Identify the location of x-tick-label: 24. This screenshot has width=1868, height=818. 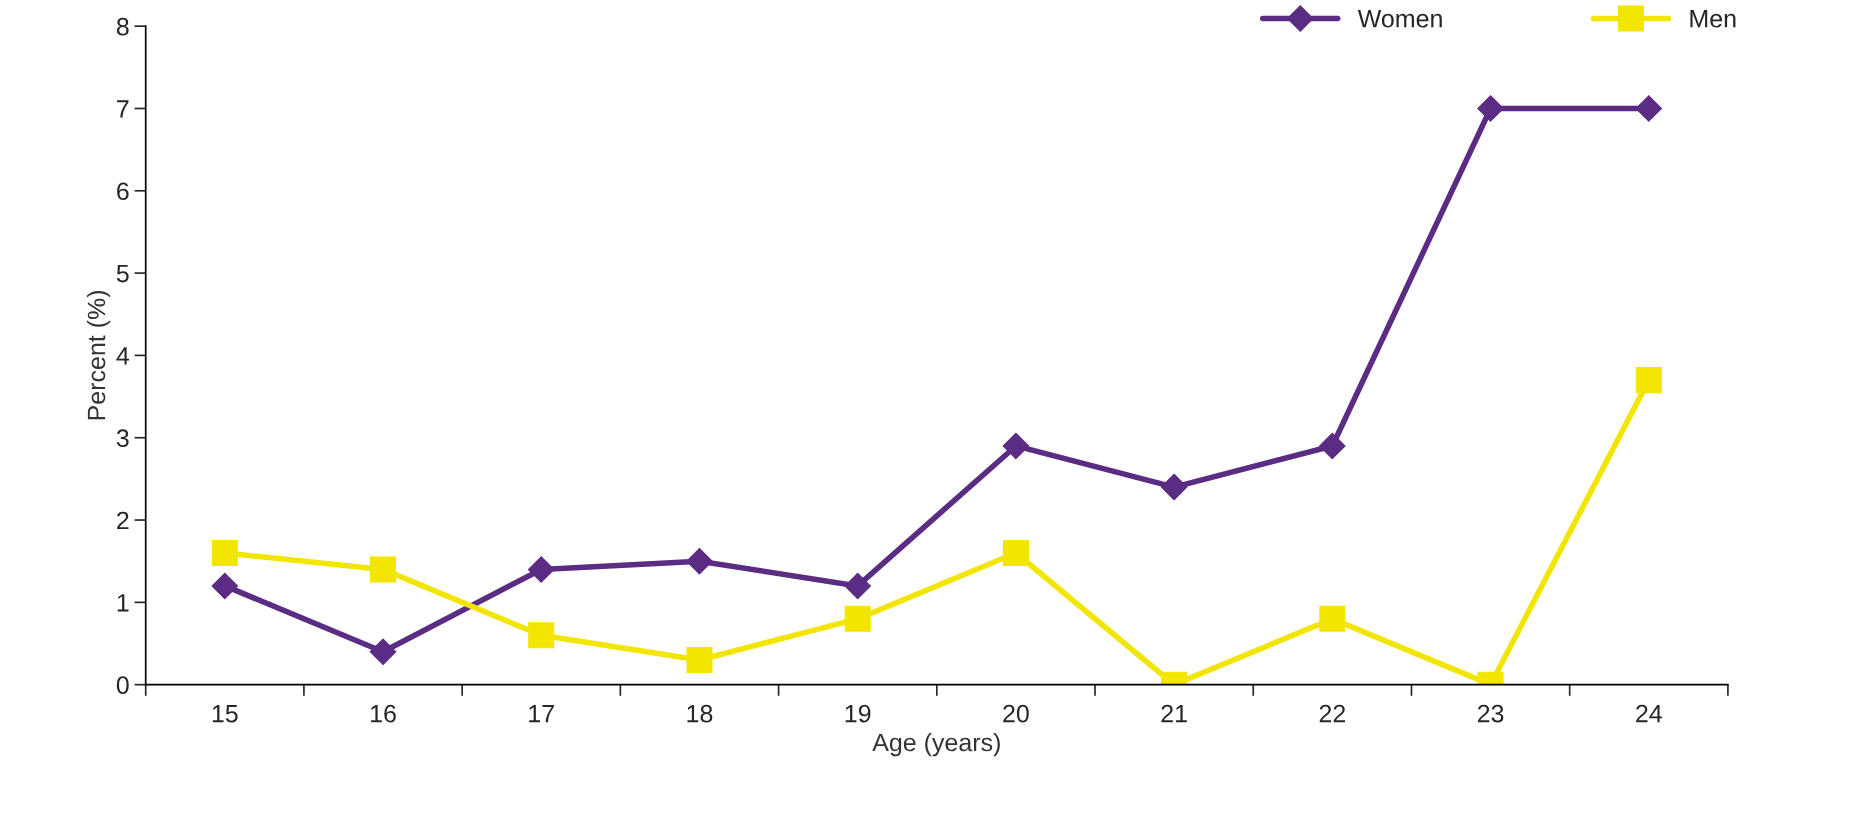
(1649, 713).